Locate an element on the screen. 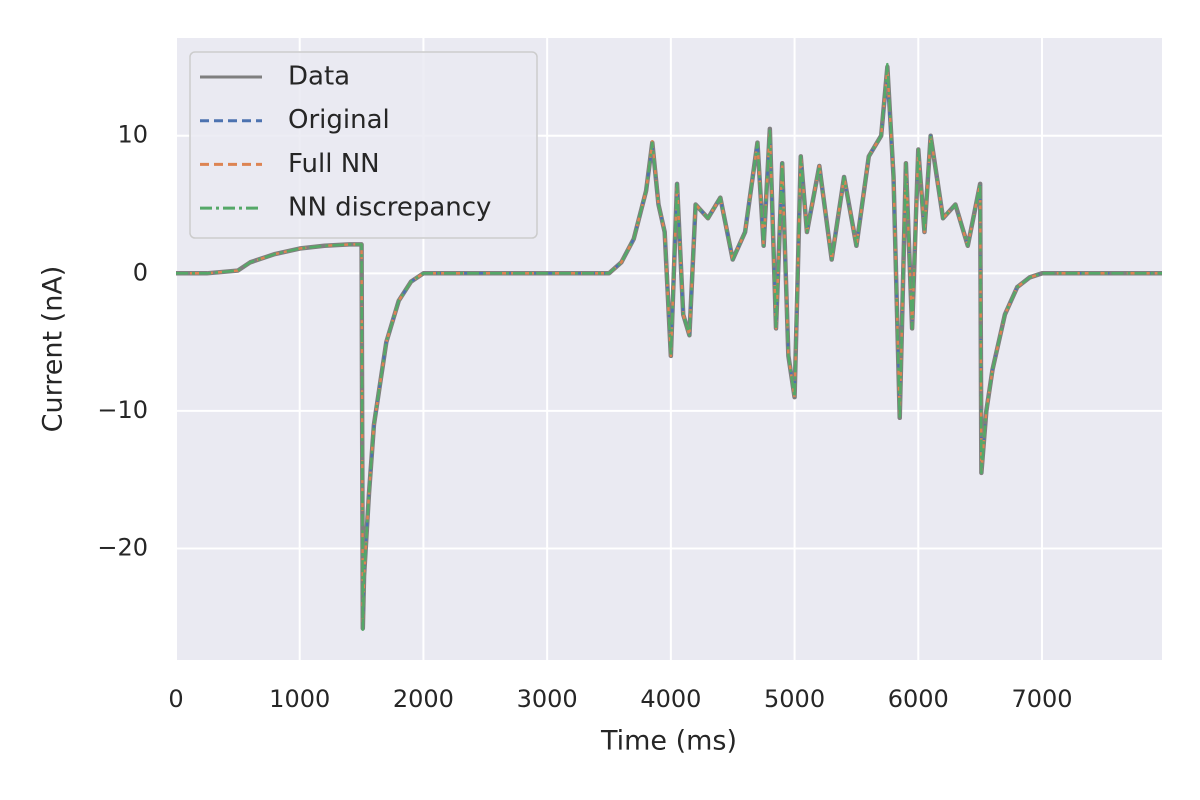 The image size is (1200, 800). legend-label: Original is located at coordinates (339, 120).